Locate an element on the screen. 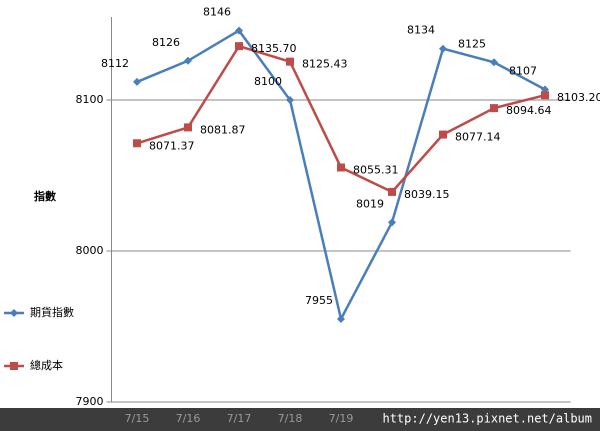  value-label: 8107 is located at coordinates (523, 70).